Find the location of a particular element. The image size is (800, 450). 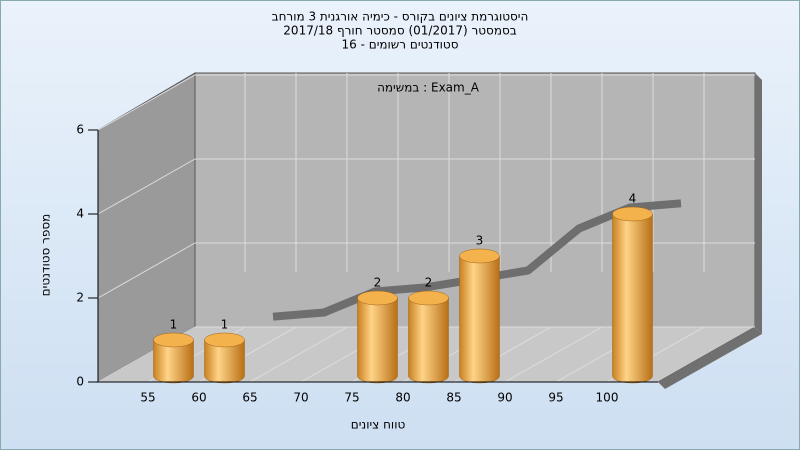

x-tick-label: 95 is located at coordinates (555, 398).